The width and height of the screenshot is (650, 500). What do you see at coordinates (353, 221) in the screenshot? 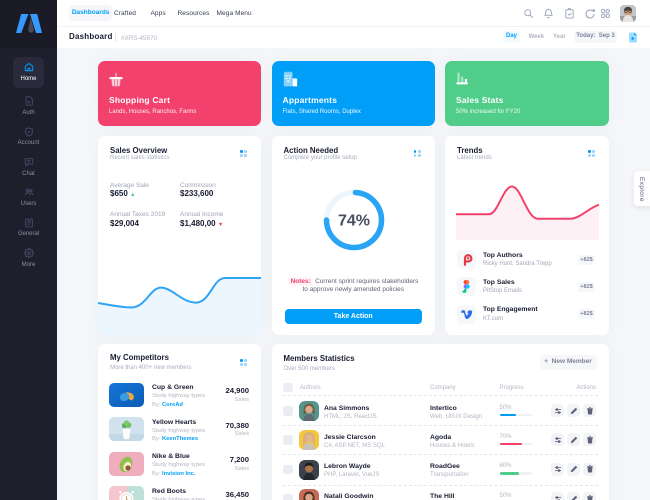
I see `svg-text: 74%` at bounding box center [353, 221].